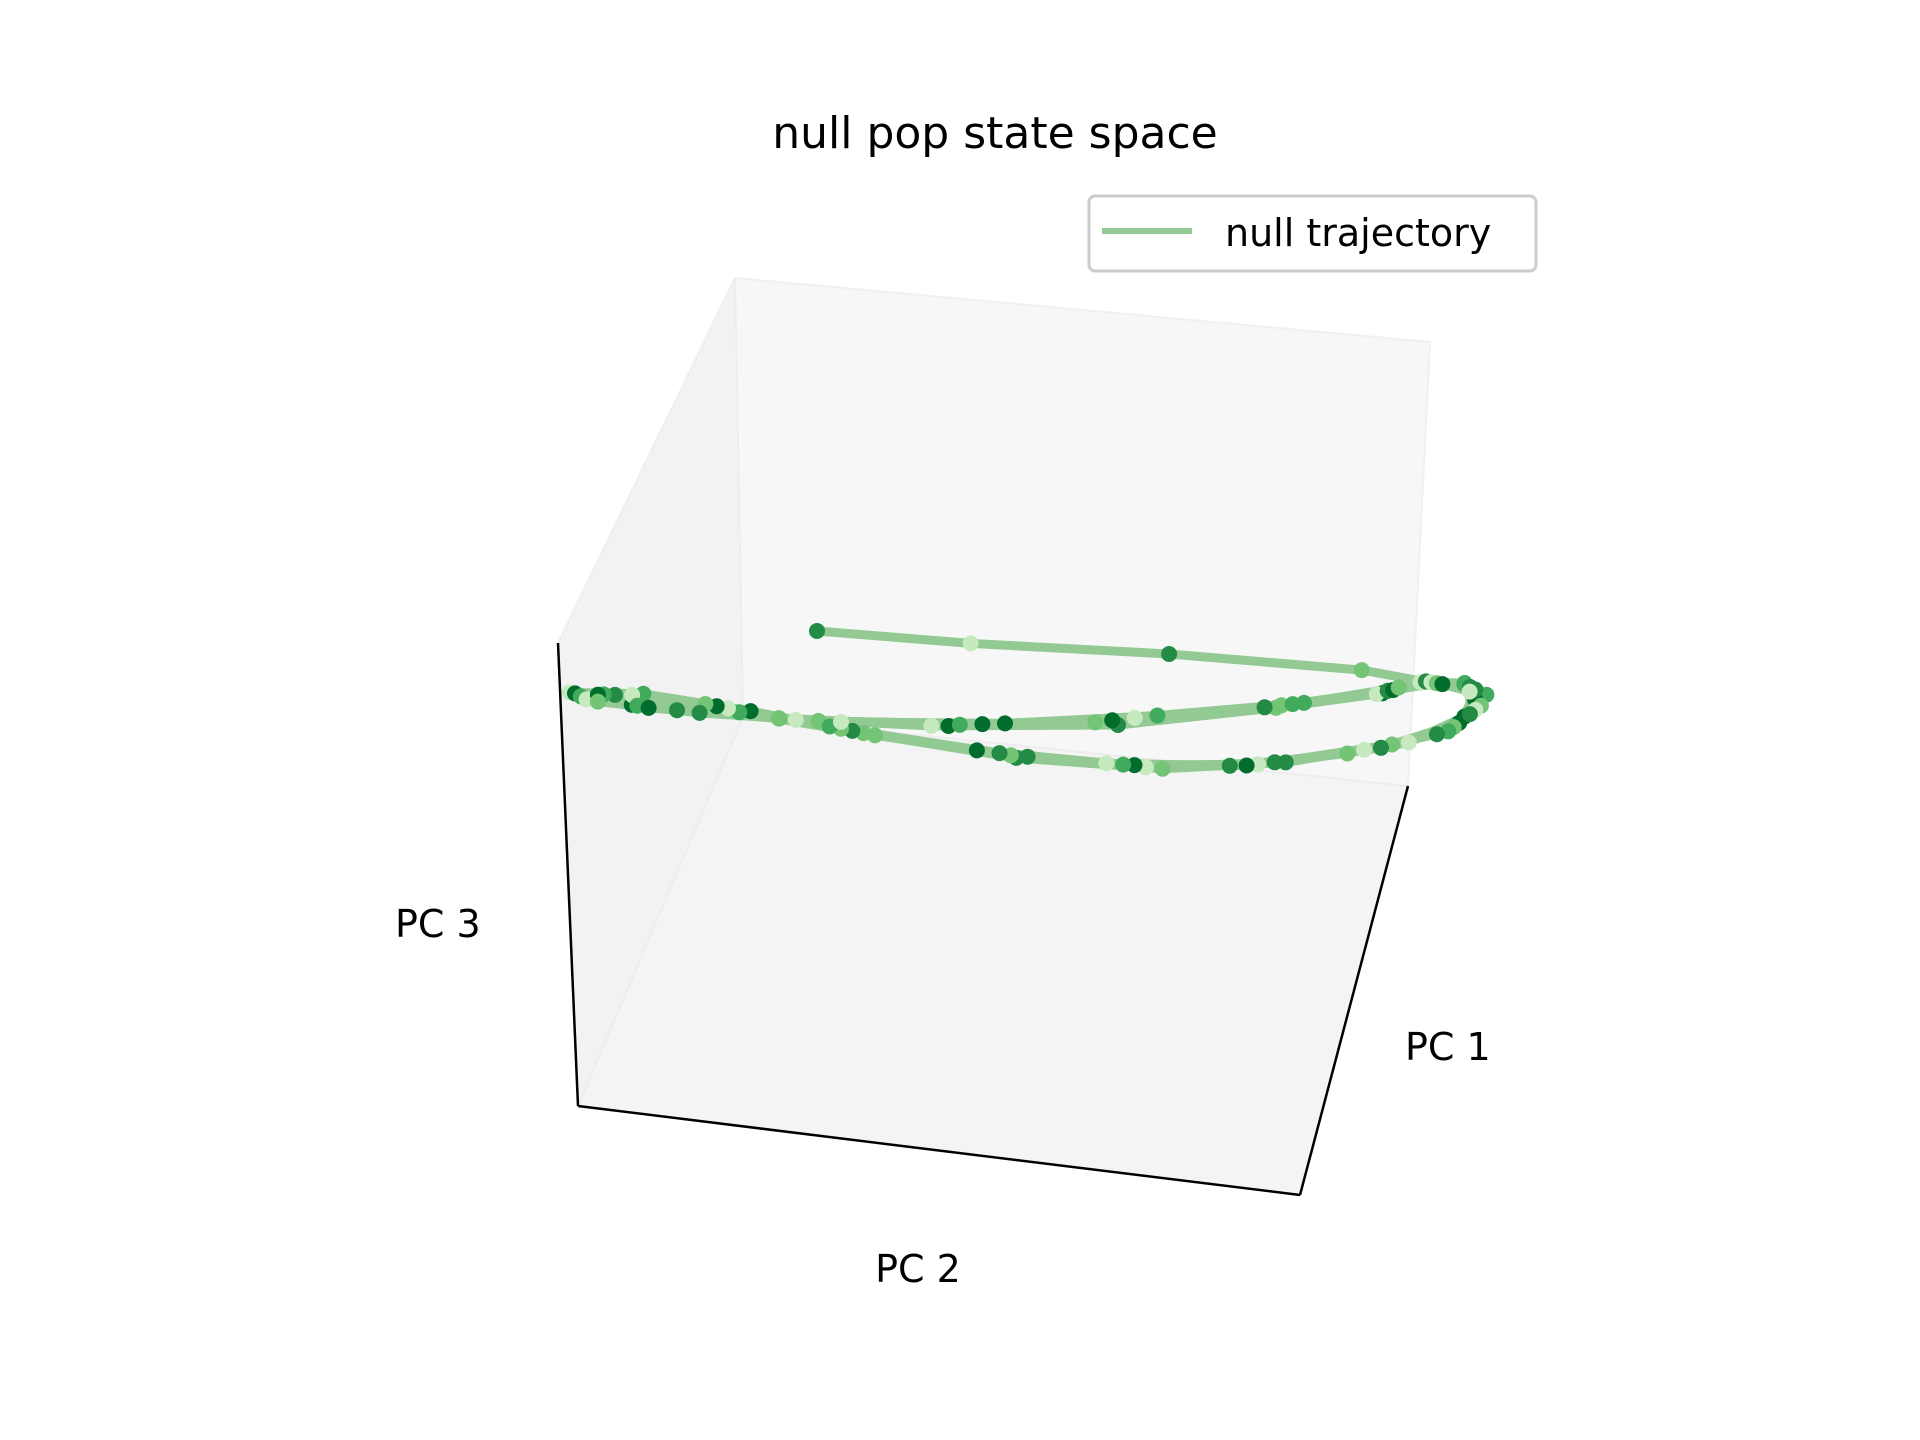  I want to click on legend-label: null trajectory, so click(1358, 233).